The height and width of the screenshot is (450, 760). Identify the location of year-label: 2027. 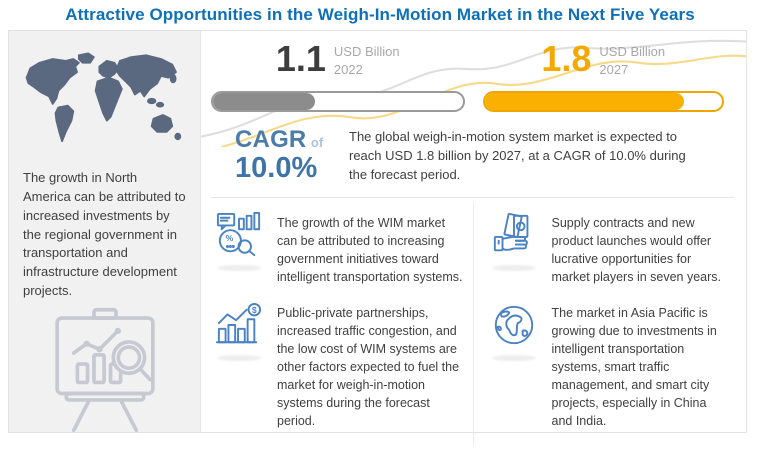
(614, 69).